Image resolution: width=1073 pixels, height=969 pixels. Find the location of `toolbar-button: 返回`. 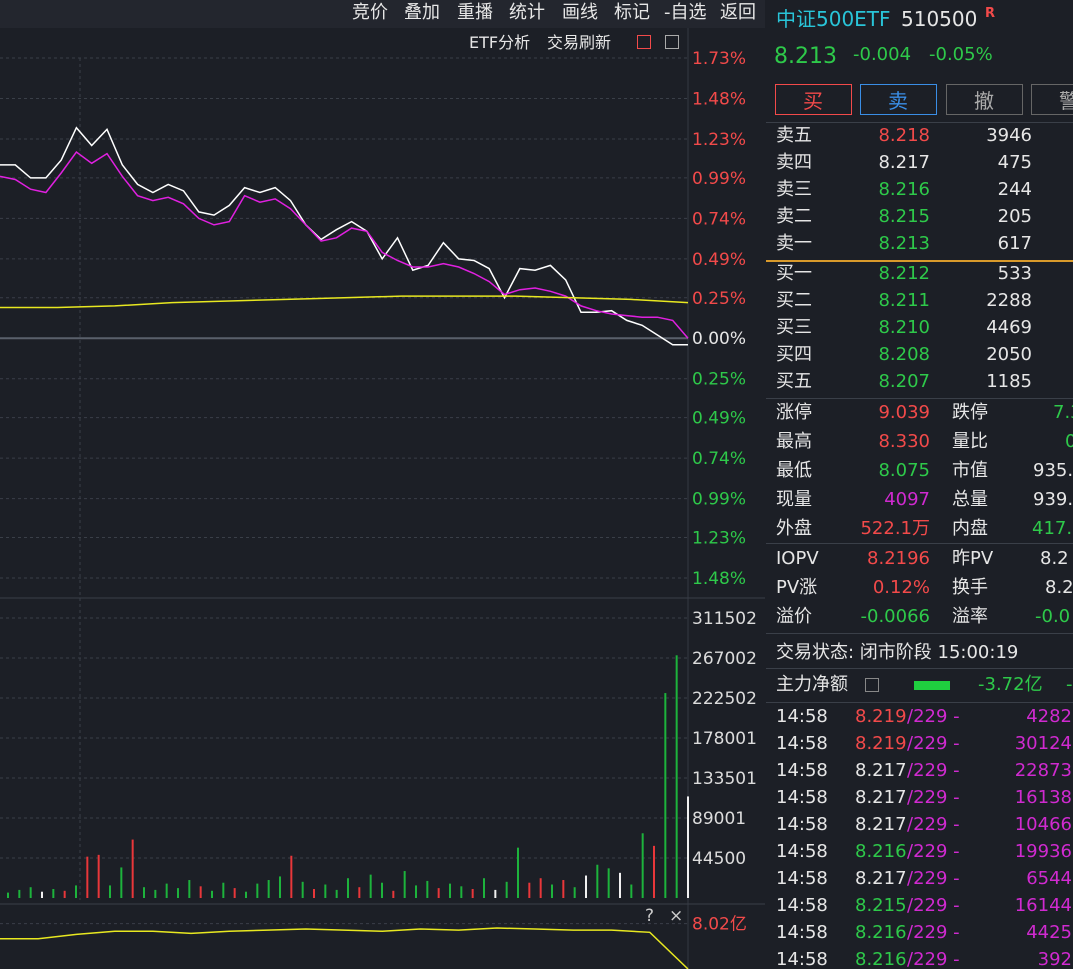

toolbar-button: 返回 is located at coordinates (738, 12).